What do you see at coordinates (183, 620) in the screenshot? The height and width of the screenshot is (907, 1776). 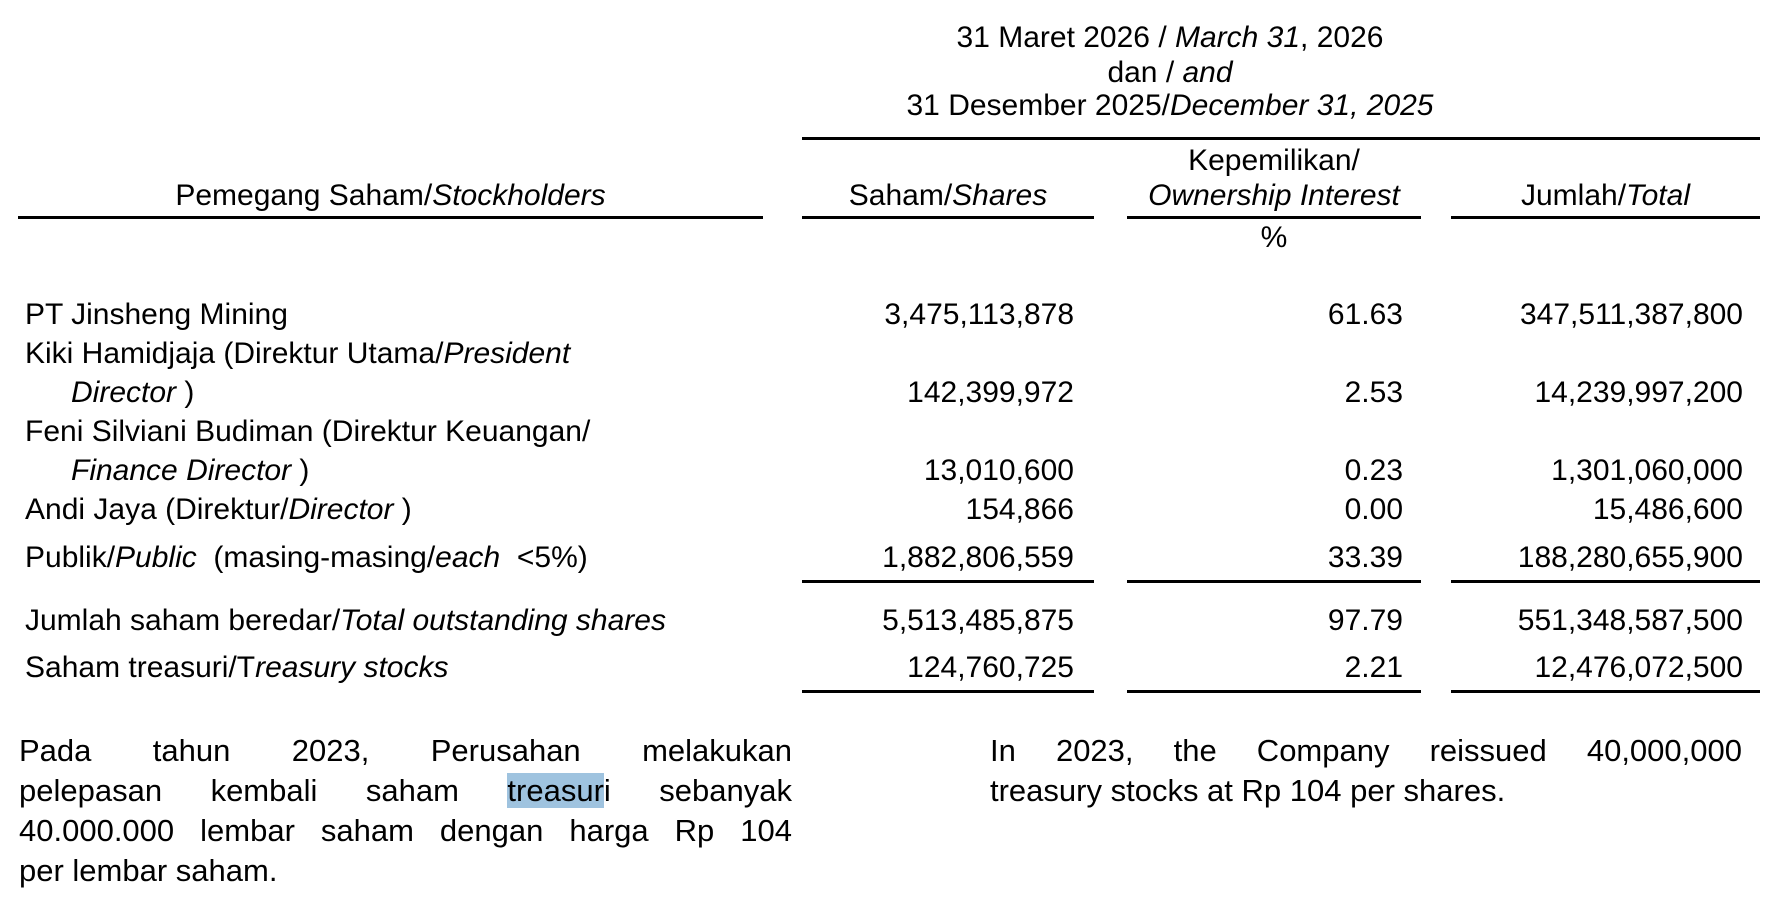 I see `total-outstanding-label-id: Jumlah saham beredar/` at bounding box center [183, 620].